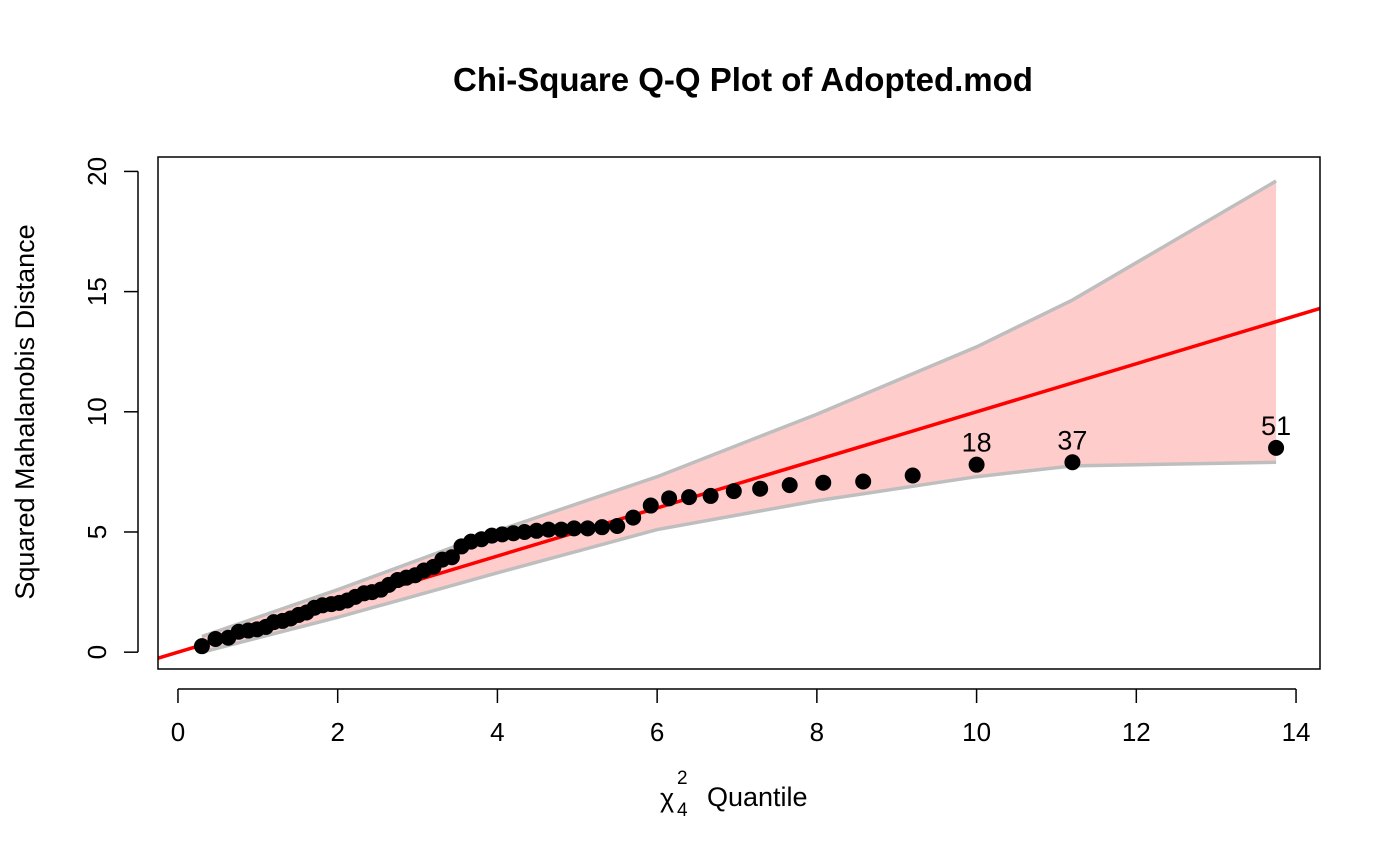  I want to click on x-axis-title: χ 2 4 Quantile, so click(734, 794).